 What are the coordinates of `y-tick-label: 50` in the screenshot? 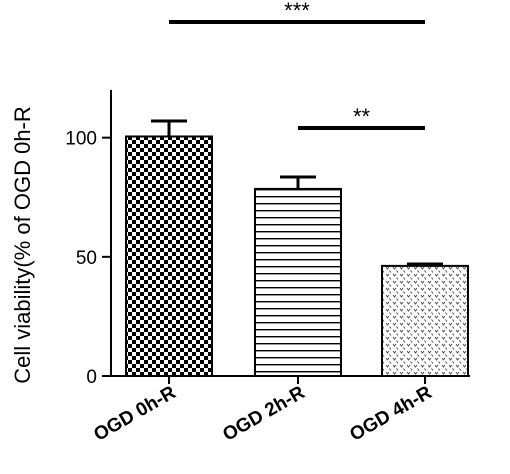 It's located at (86, 258).